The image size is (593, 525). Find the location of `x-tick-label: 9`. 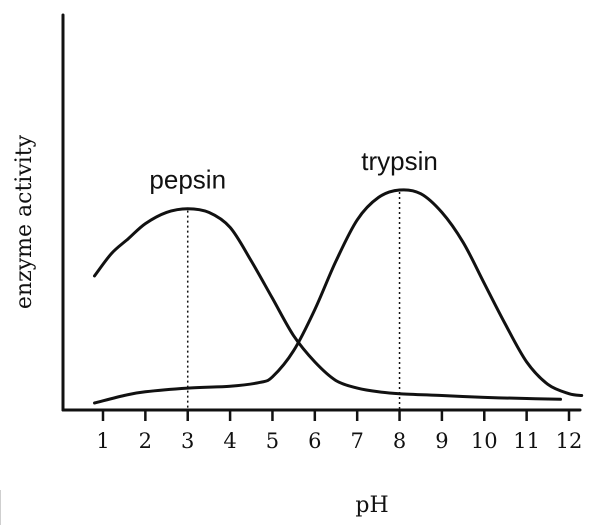

x-tick-label: 9 is located at coordinates (441, 441).